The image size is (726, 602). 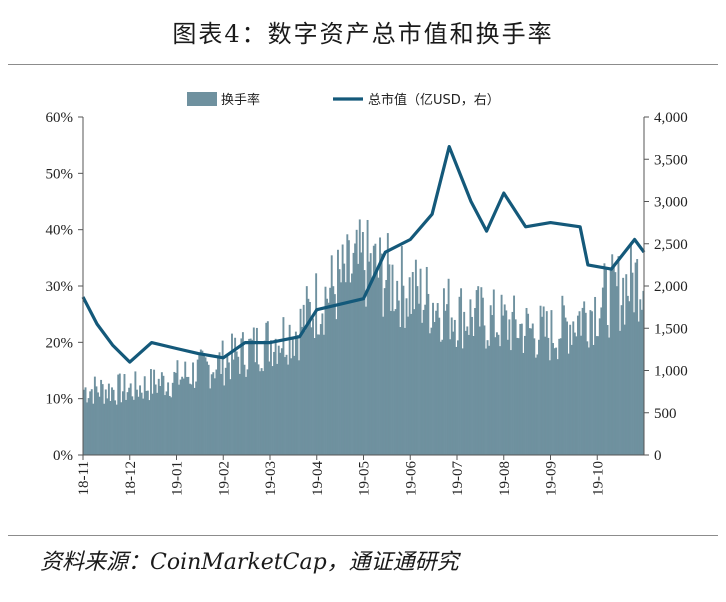 I want to click on x-tick-label: 19-07, so click(x=458, y=478).